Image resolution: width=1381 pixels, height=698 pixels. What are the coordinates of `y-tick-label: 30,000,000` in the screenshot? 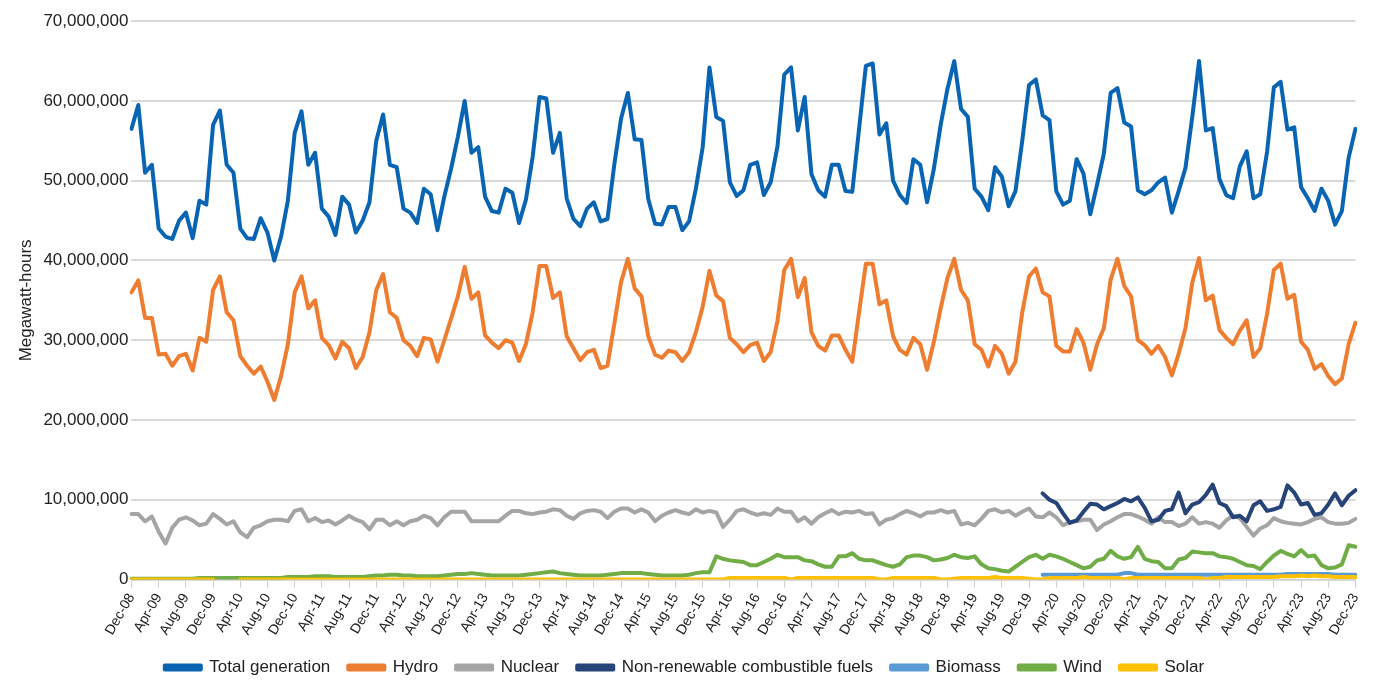 It's located at (86, 339).